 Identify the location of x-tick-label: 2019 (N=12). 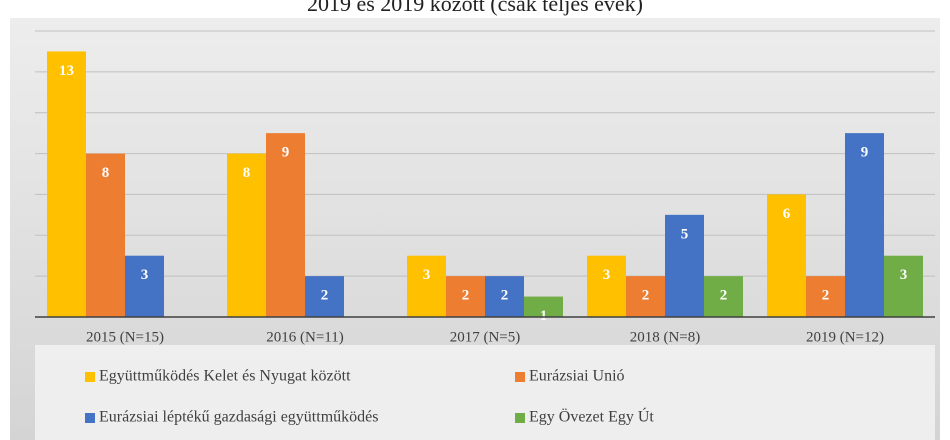
(845, 337).